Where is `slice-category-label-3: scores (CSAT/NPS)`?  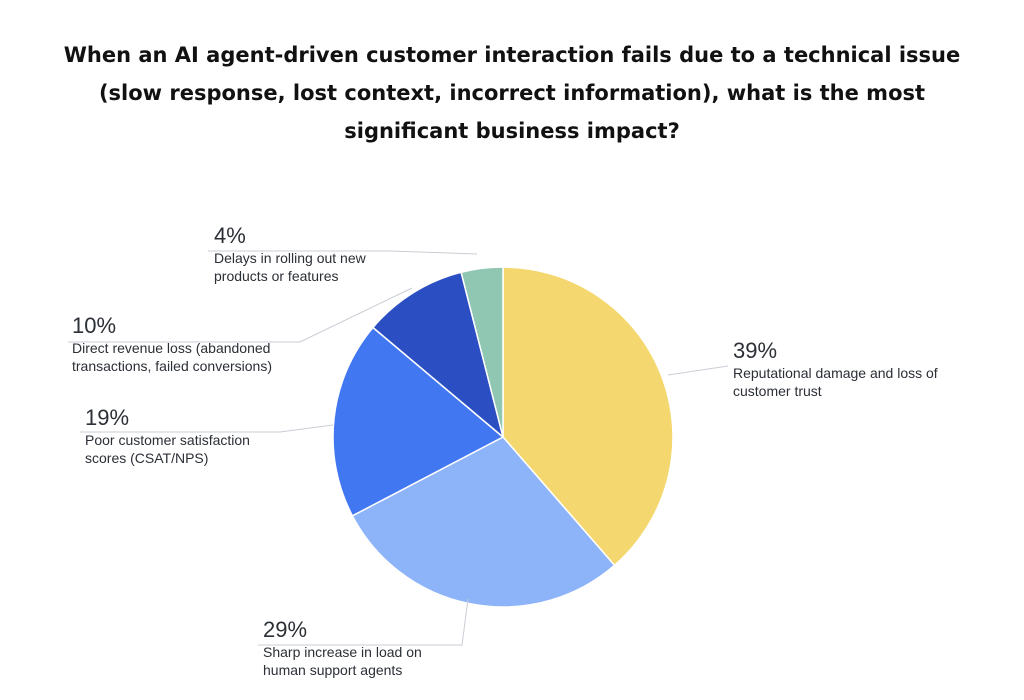 slice-category-label-3: scores (CSAT/NPS) is located at coordinates (146, 458).